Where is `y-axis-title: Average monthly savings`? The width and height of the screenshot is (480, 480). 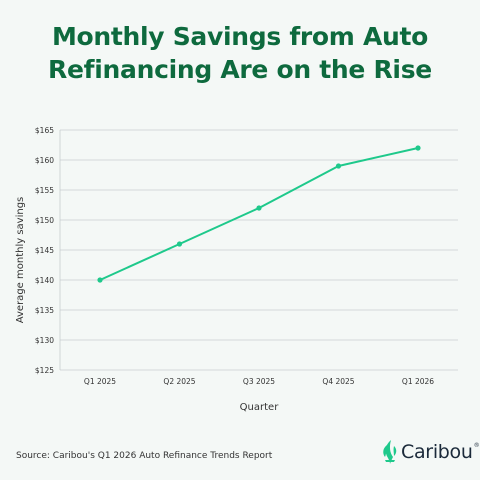 y-axis-title: Average monthly savings is located at coordinates (20, 260).